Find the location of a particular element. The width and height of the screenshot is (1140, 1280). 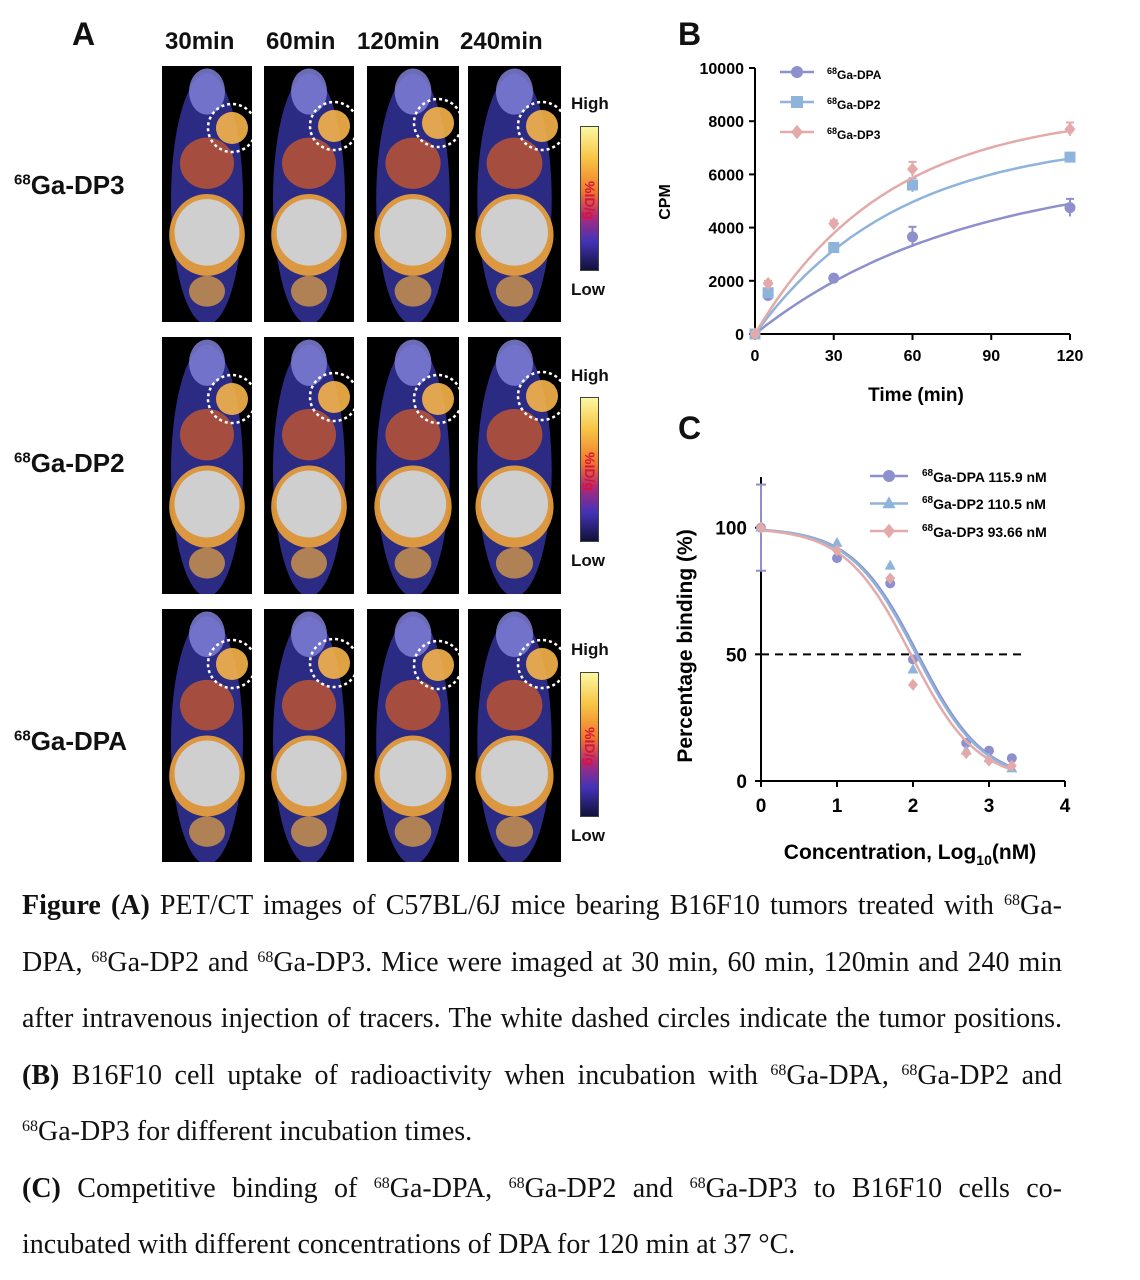

uptake-x-tick-label: 0 is located at coordinates (755, 356).